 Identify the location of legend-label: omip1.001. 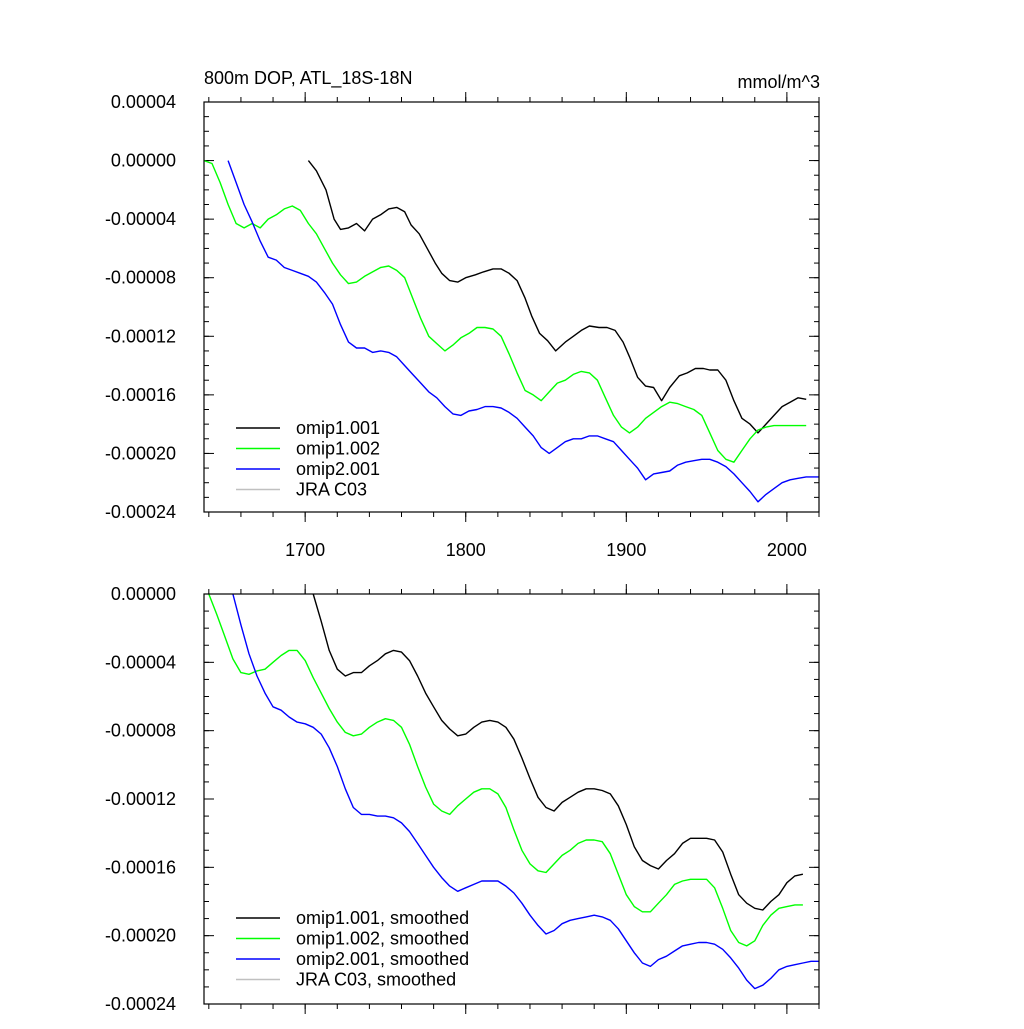
(338, 428).